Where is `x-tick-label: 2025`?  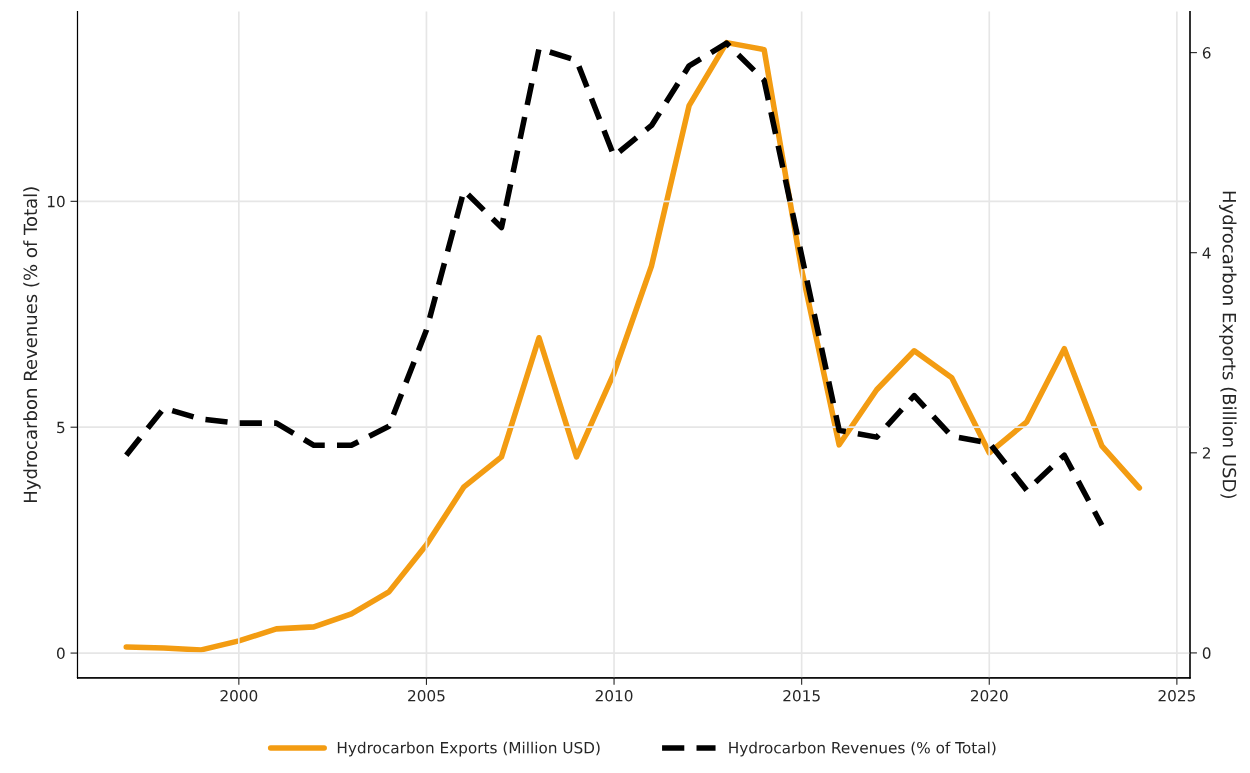 x-tick-label: 2025 is located at coordinates (1176, 696).